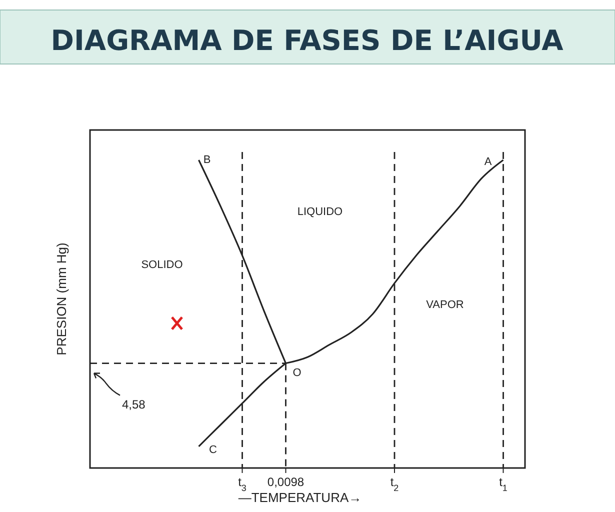  What do you see at coordinates (445, 304) in the screenshot?
I see `annotation: VAPOR` at bounding box center [445, 304].